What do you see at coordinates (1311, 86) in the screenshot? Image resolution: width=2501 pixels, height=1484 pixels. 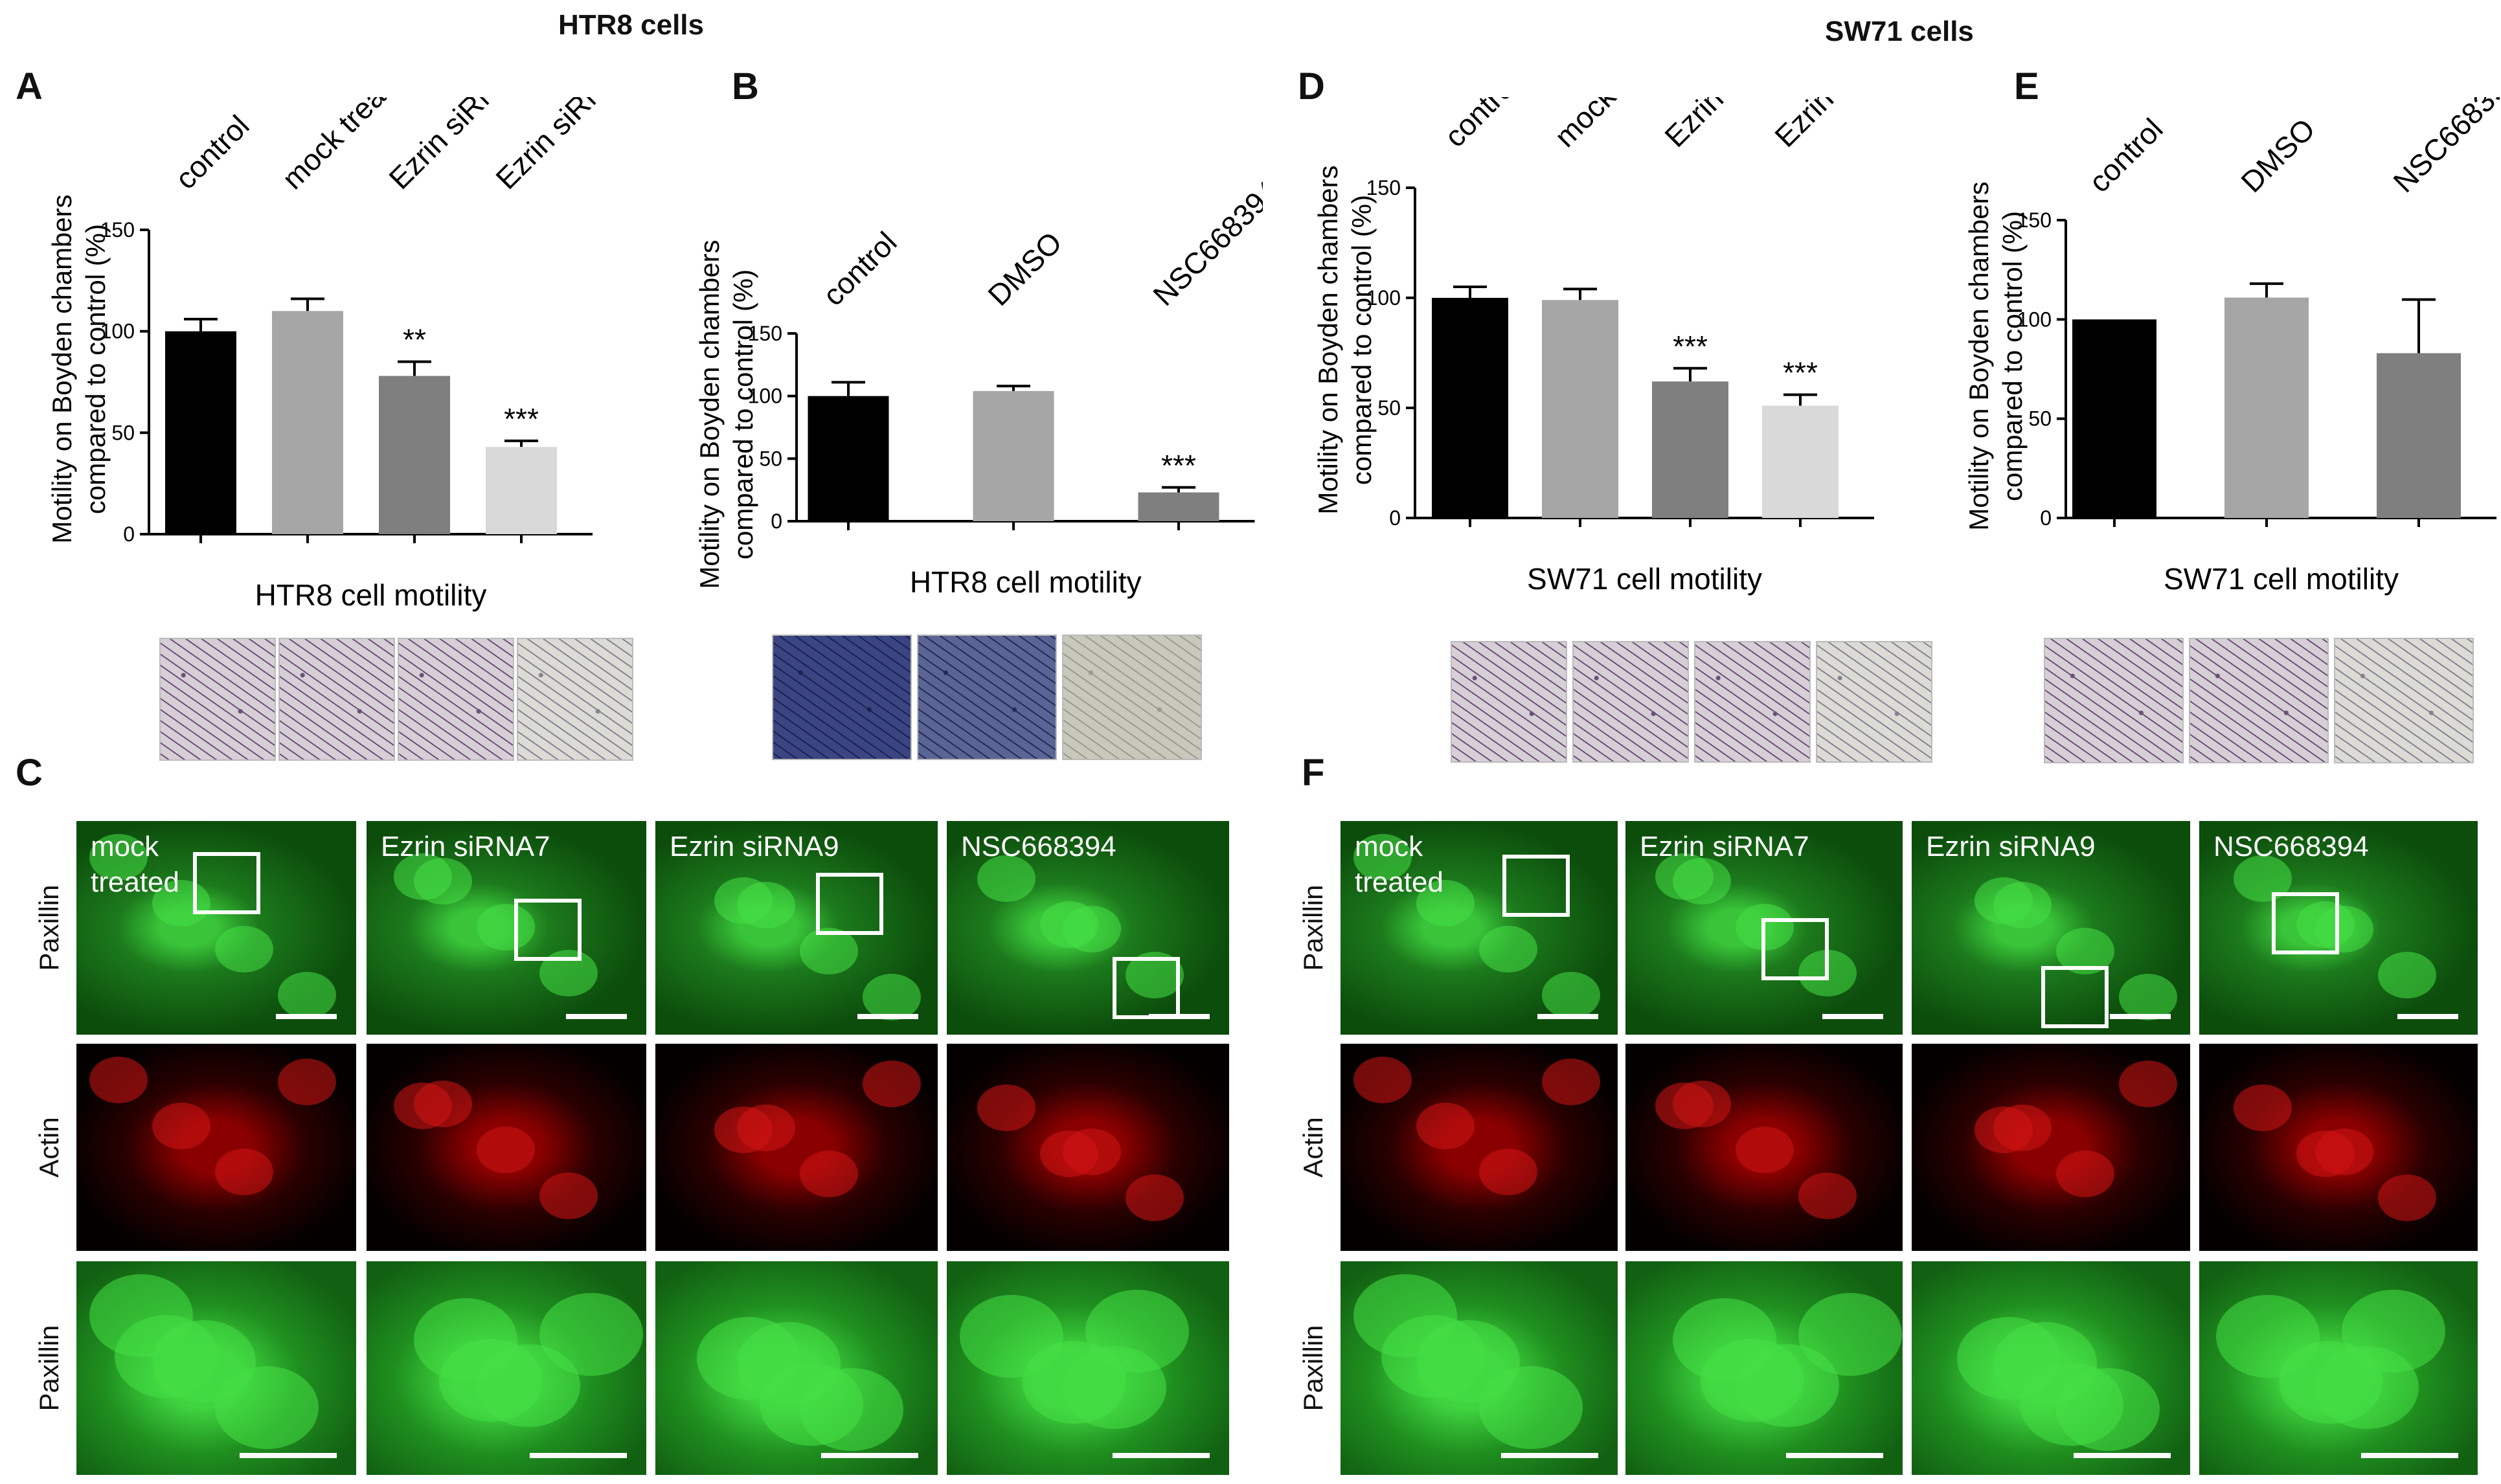 I see `panel-letter-d: D` at bounding box center [1311, 86].